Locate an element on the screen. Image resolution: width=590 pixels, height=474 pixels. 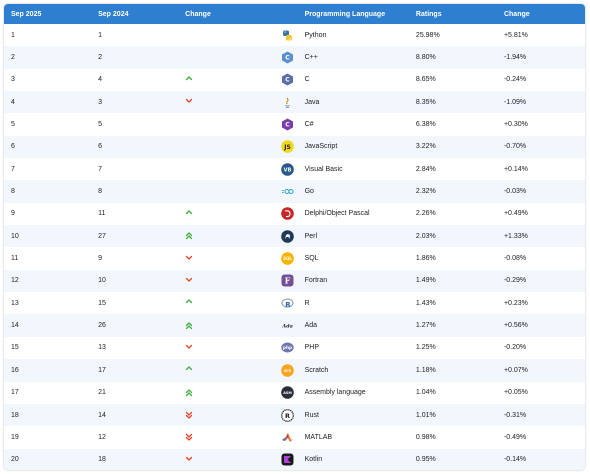
rating-change: +0.05% is located at coordinates (515, 393).